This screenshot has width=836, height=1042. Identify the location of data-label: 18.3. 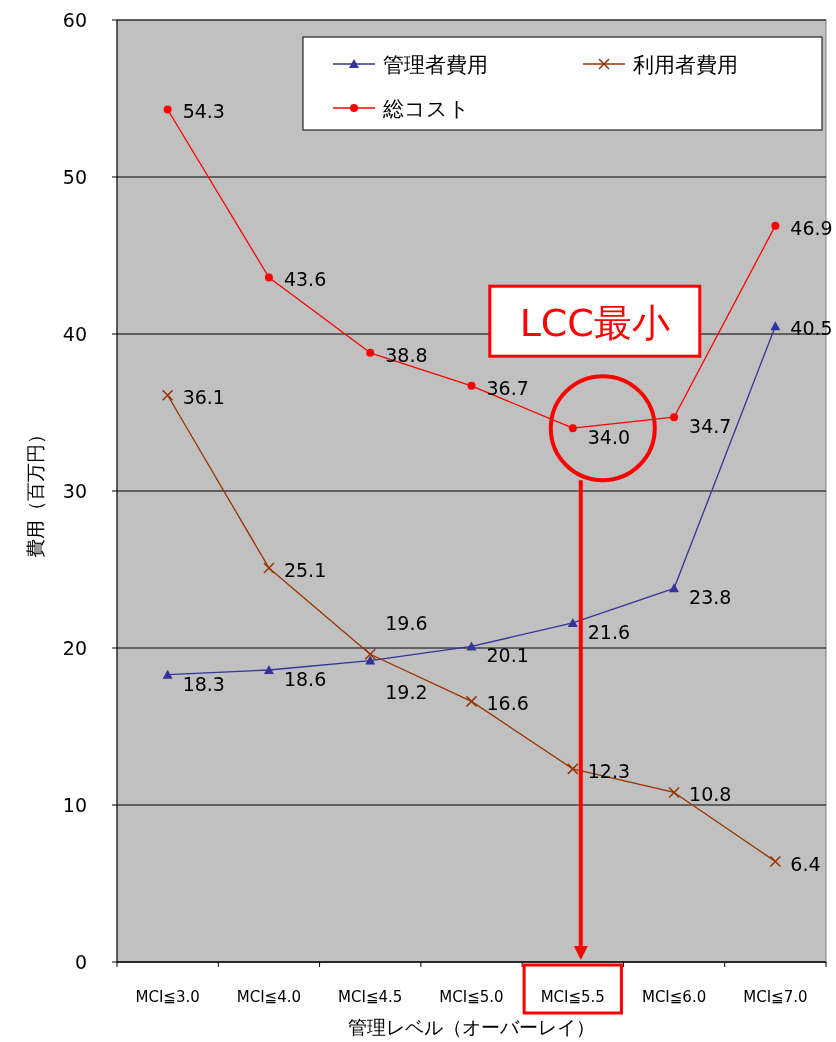
(203, 683).